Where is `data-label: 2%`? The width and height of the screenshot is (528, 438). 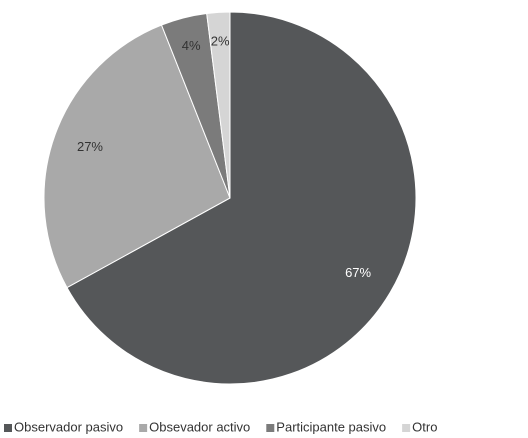 data-label: 2% is located at coordinates (220, 41).